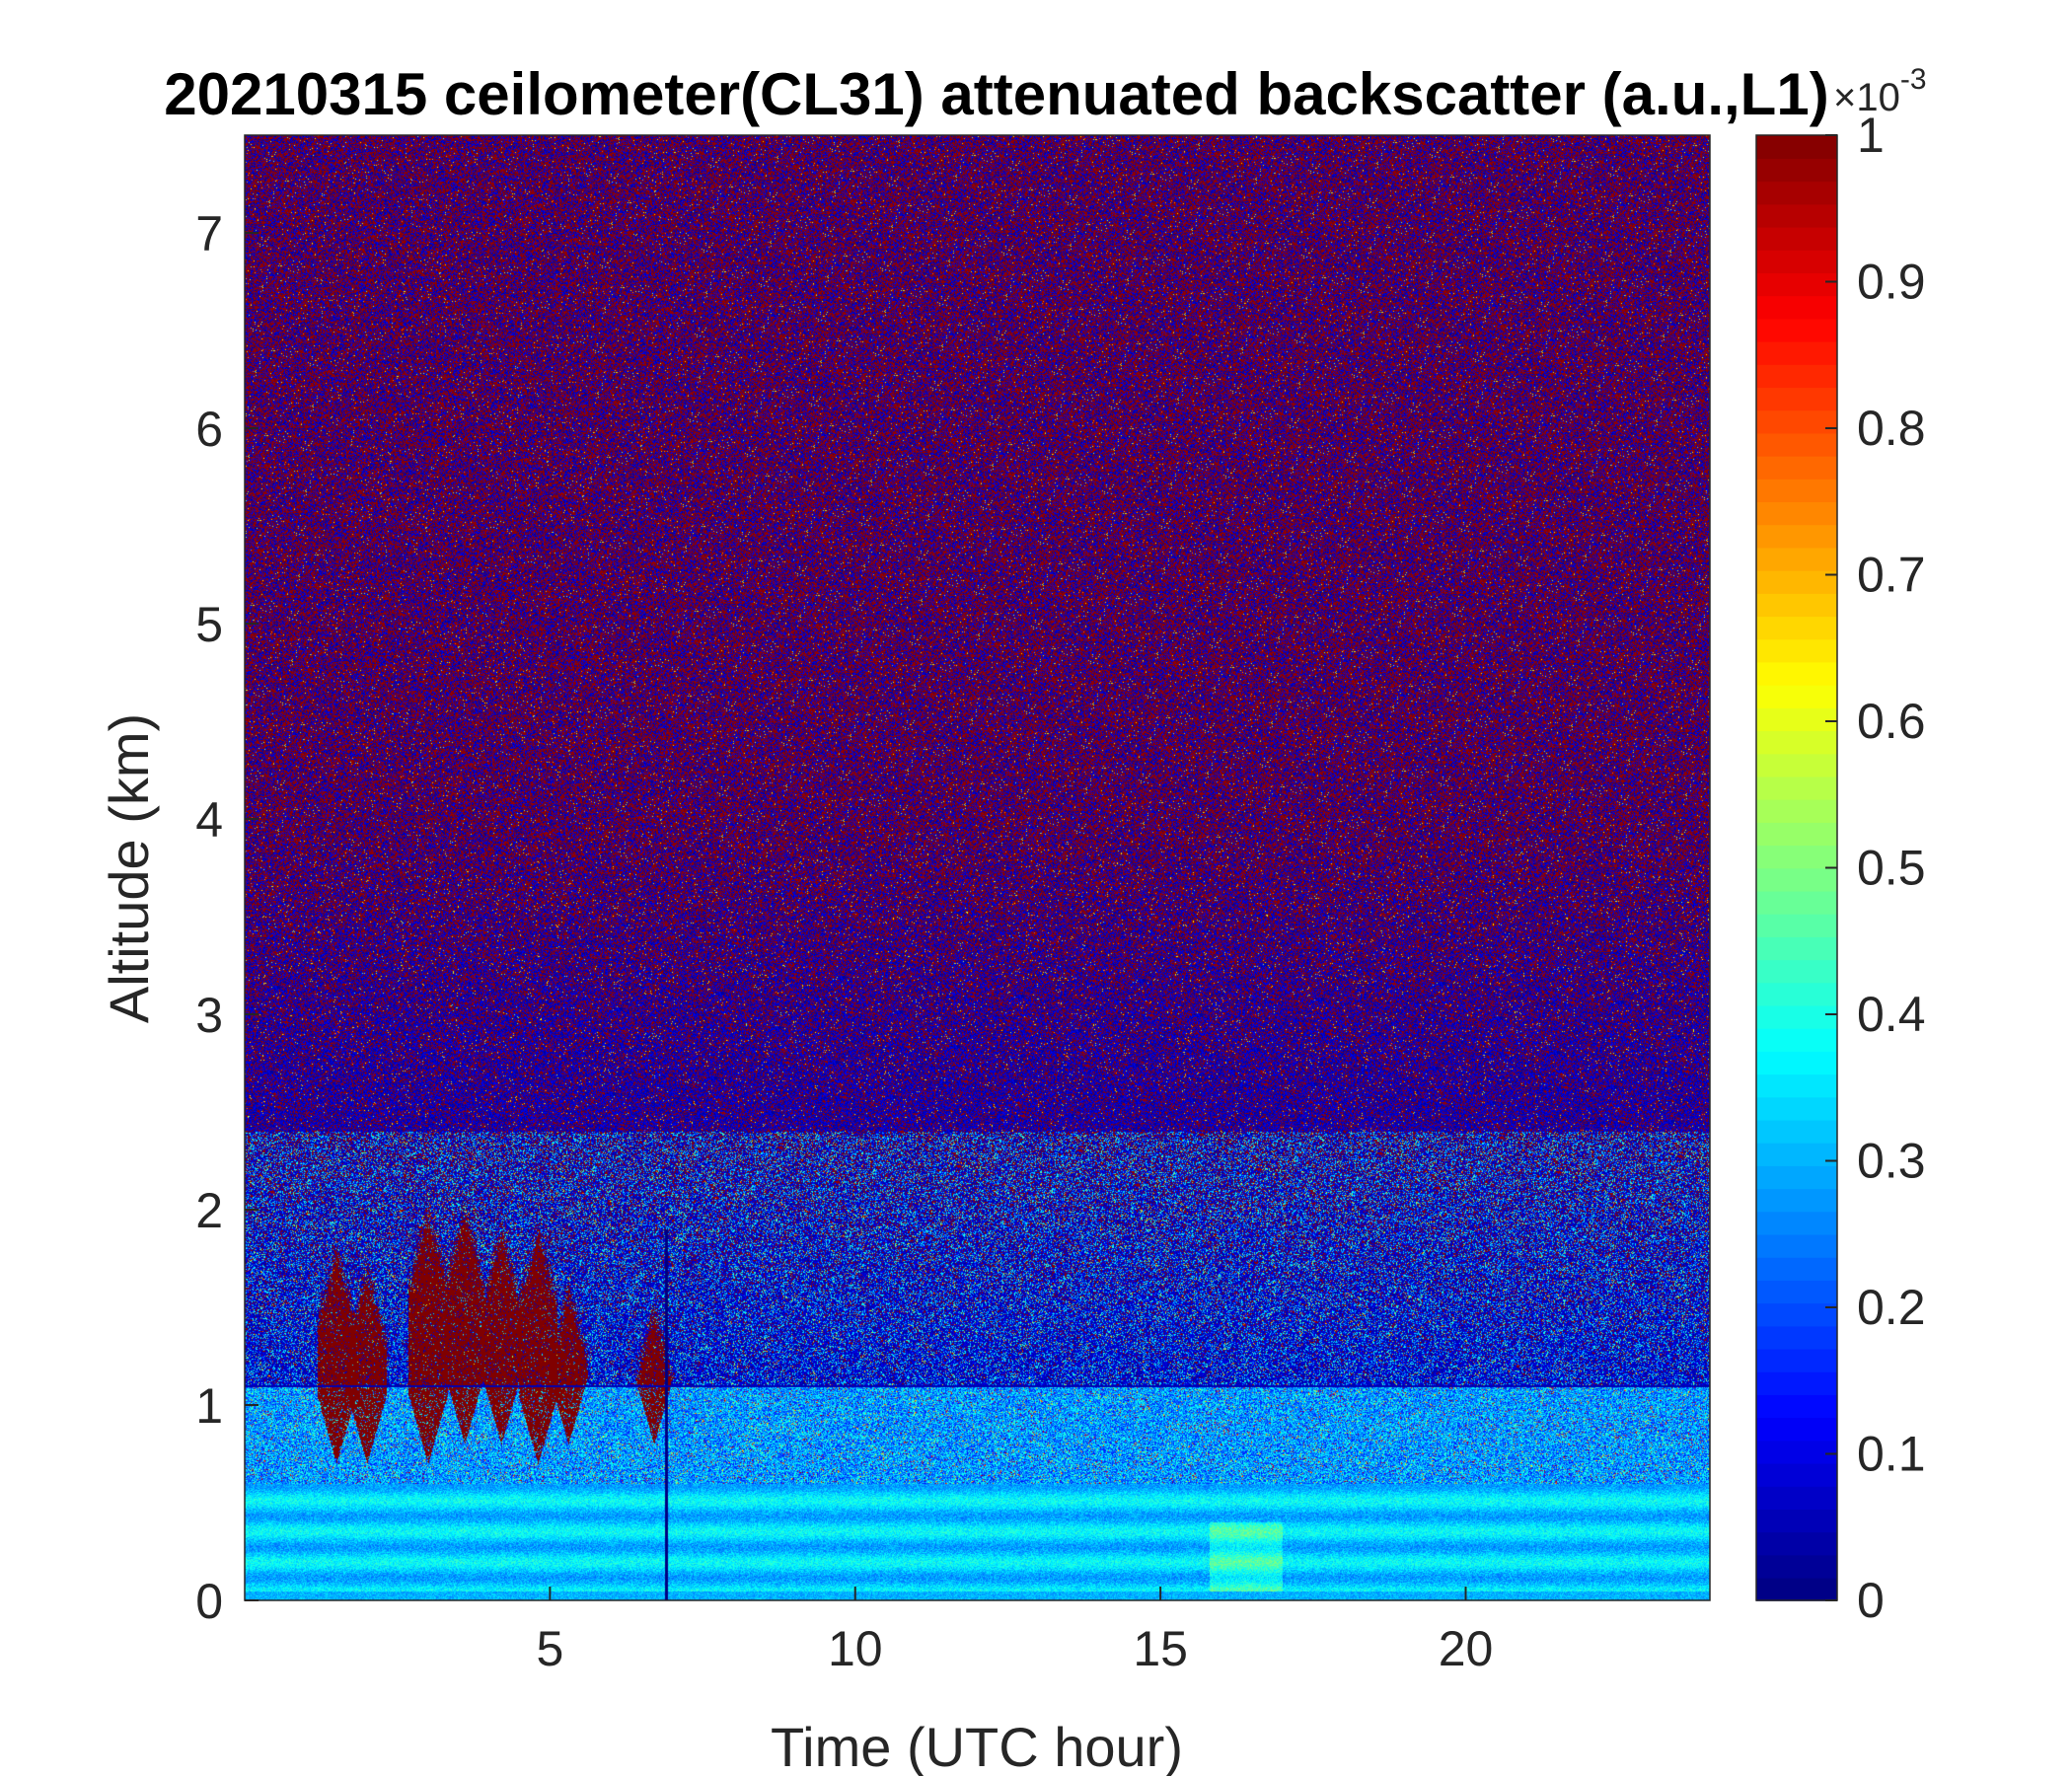  What do you see at coordinates (1892, 1162) in the screenshot?
I see `colorbar-tick-label: 0.3` at bounding box center [1892, 1162].